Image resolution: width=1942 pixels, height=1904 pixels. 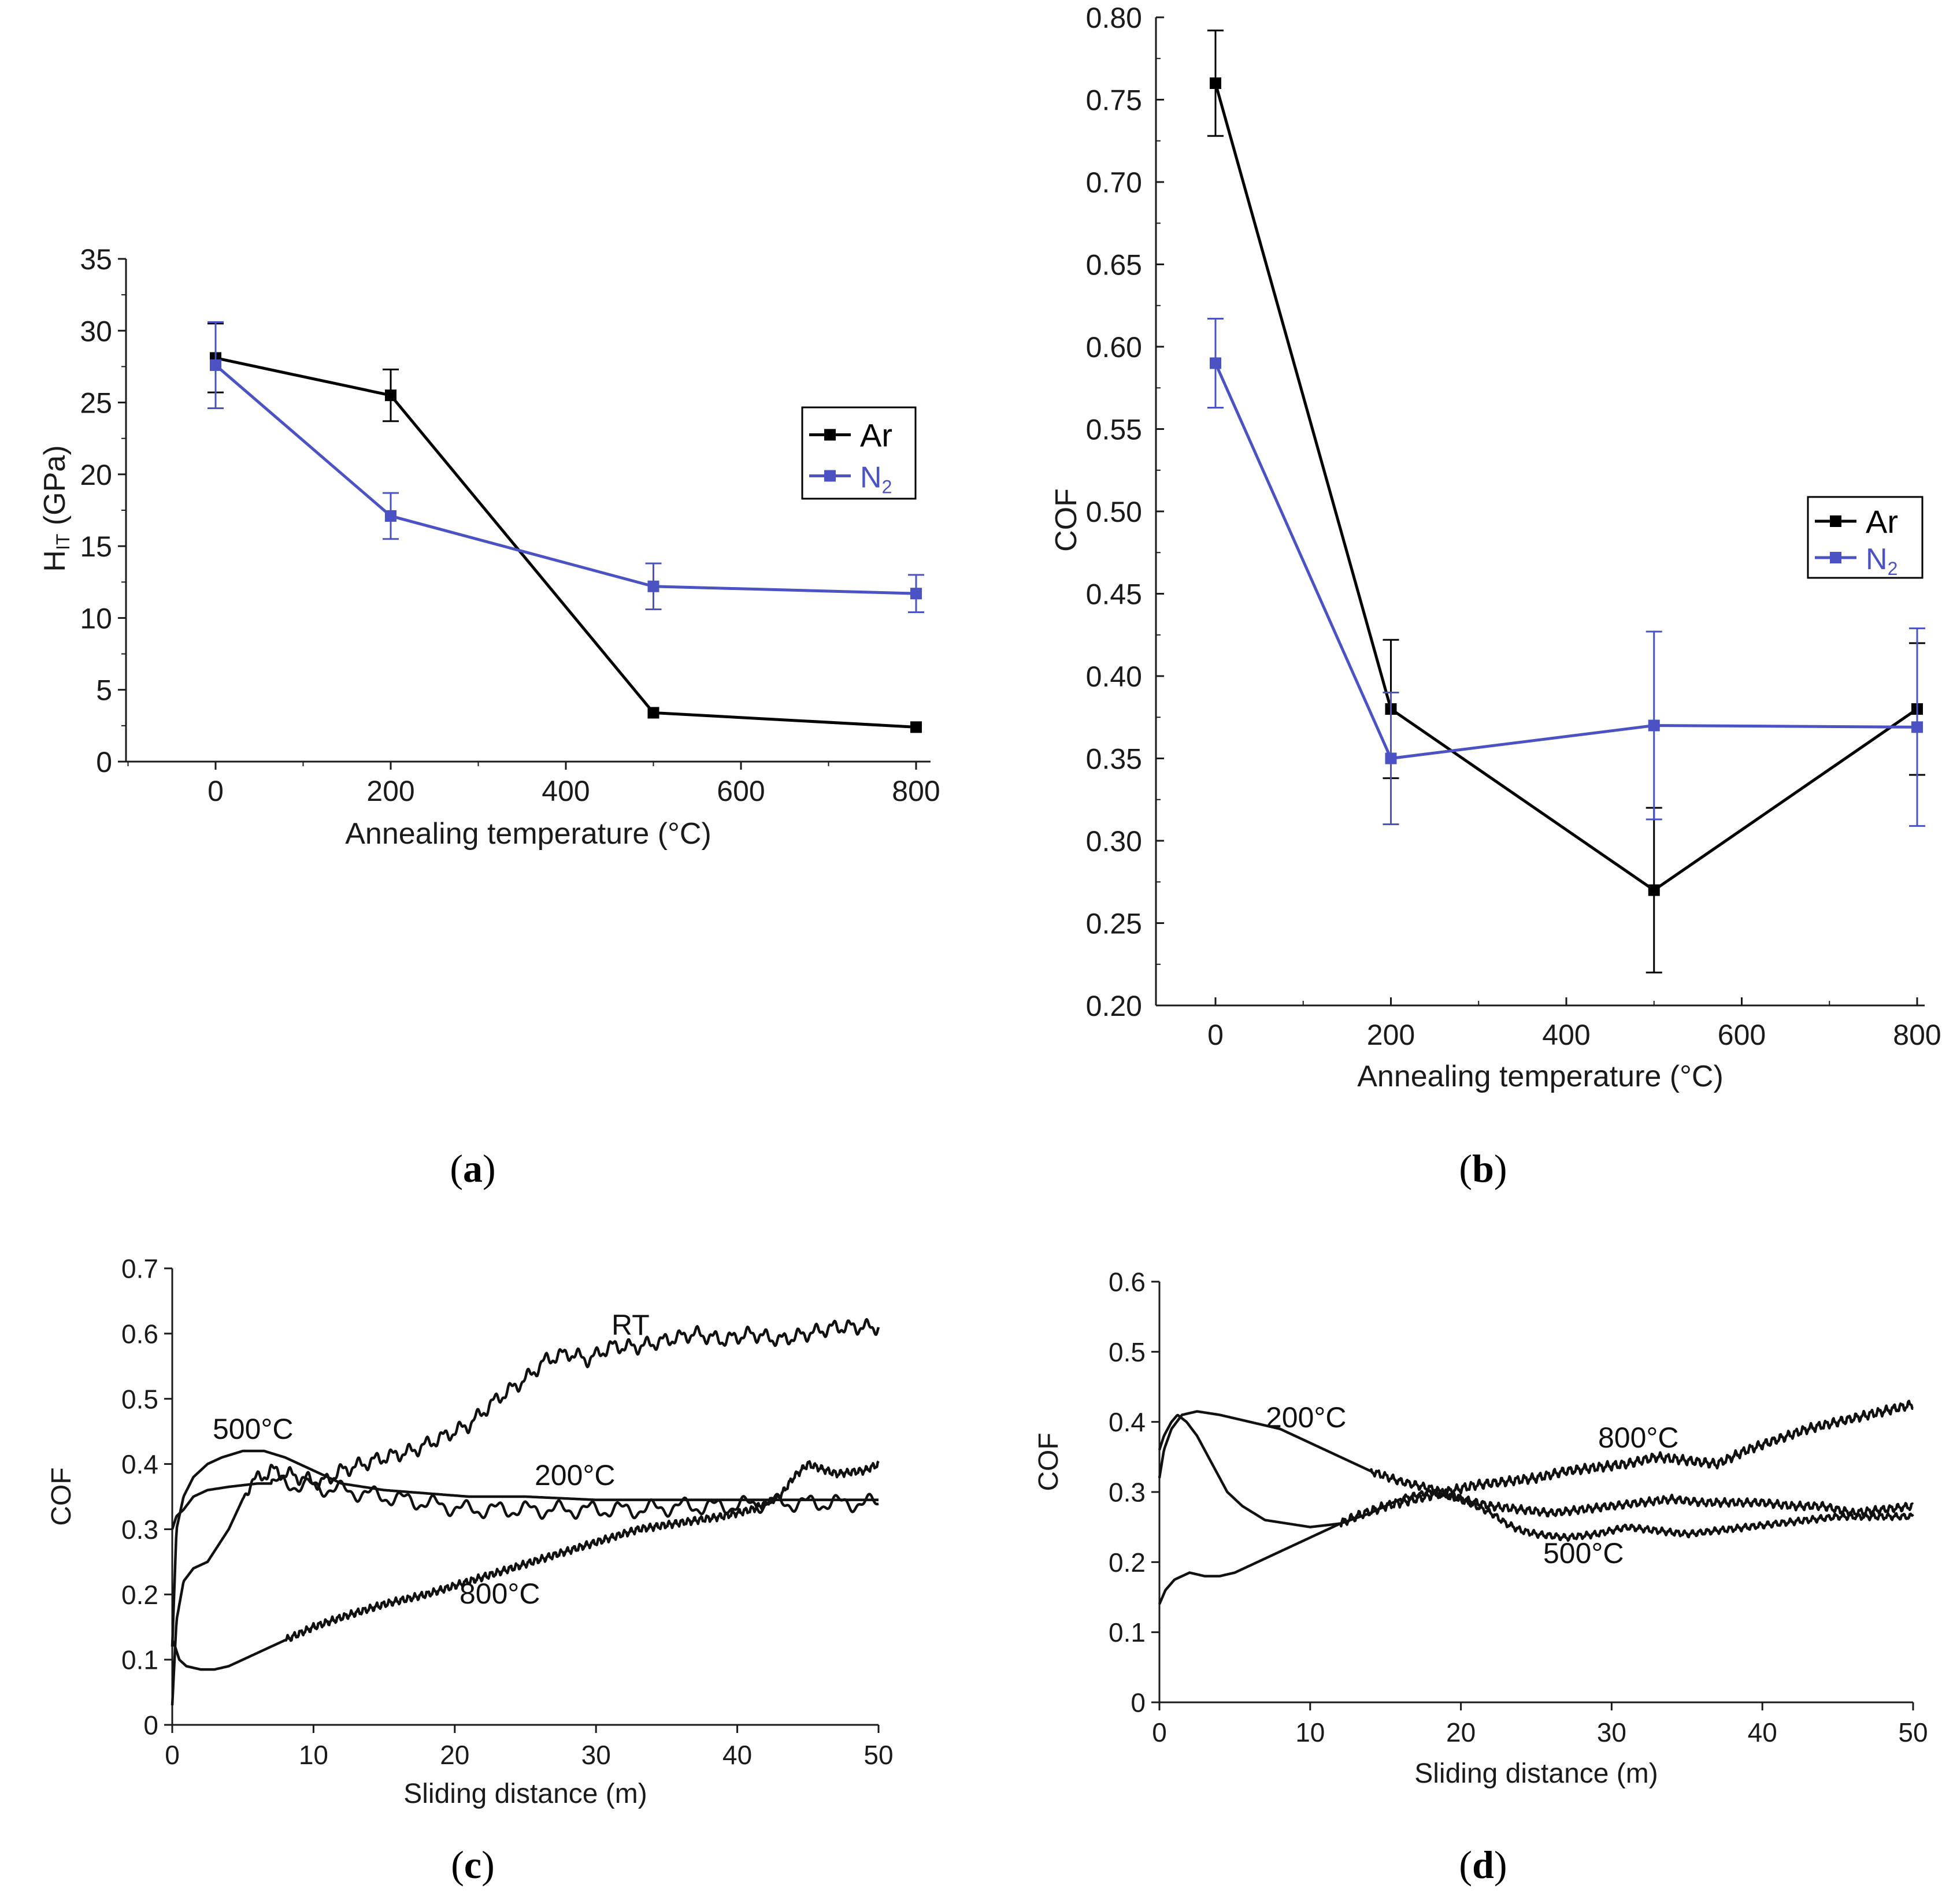 What do you see at coordinates (55, 561) in the screenshot?
I see `y-axis-title-main: H` at bounding box center [55, 561].